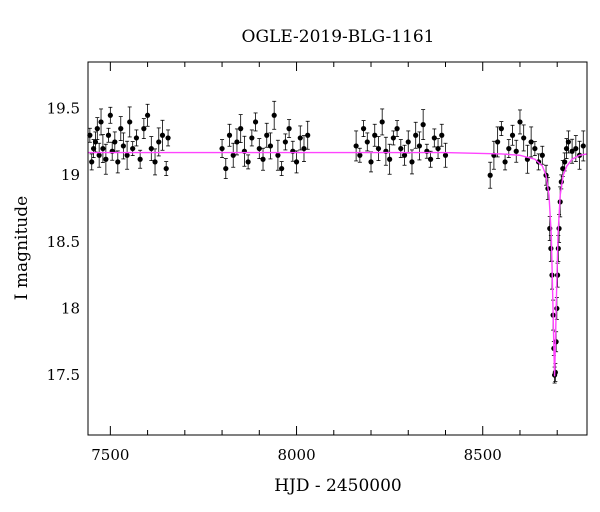 This screenshot has height=512, width=600. Describe the element at coordinates (63, 109) in the screenshot. I see `y-tick-label: 19.5` at that location.